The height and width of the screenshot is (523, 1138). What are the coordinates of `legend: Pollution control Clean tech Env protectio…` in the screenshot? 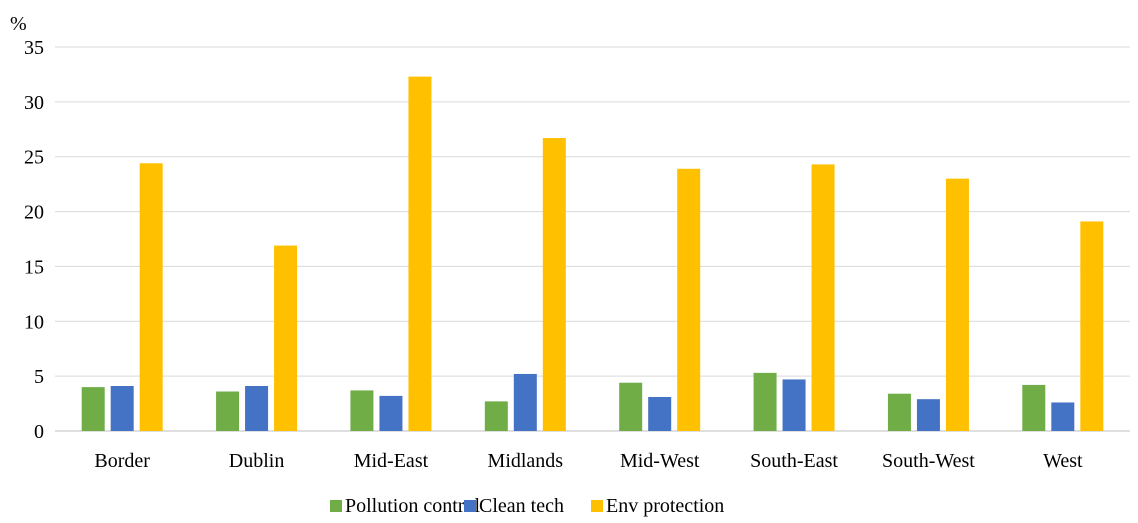 It's located at (527, 506).